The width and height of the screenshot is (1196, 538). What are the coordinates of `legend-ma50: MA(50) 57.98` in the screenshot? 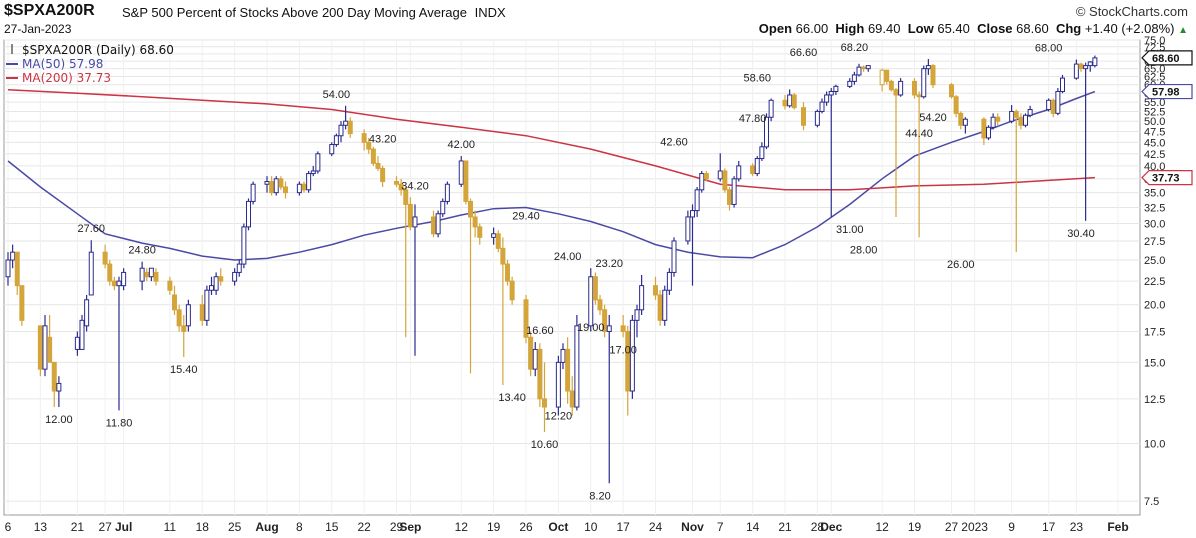 It's located at (62, 64).